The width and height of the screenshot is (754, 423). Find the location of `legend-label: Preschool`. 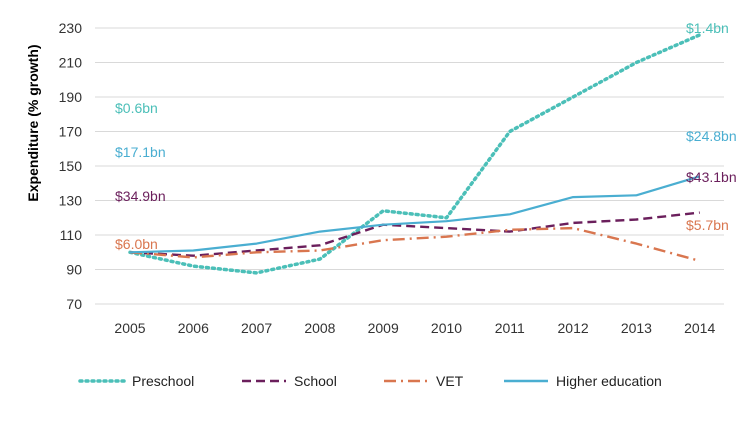

legend-label: Preschool is located at coordinates (163, 381).